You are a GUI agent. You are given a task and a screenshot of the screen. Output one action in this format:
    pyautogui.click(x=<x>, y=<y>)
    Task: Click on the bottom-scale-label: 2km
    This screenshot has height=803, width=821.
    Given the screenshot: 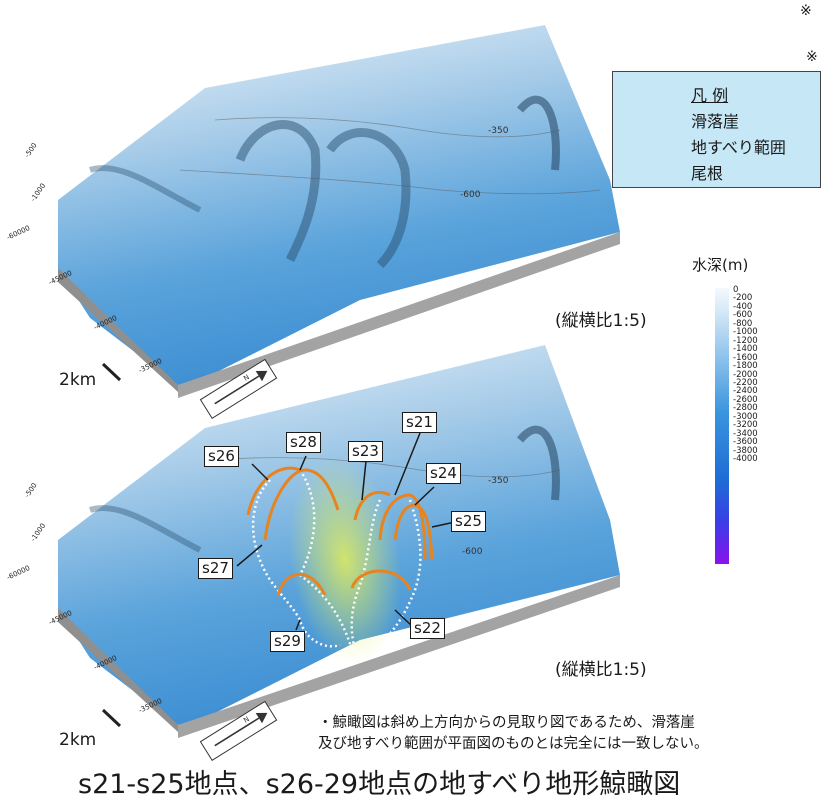 What is the action you would take?
    pyautogui.click(x=78, y=740)
    